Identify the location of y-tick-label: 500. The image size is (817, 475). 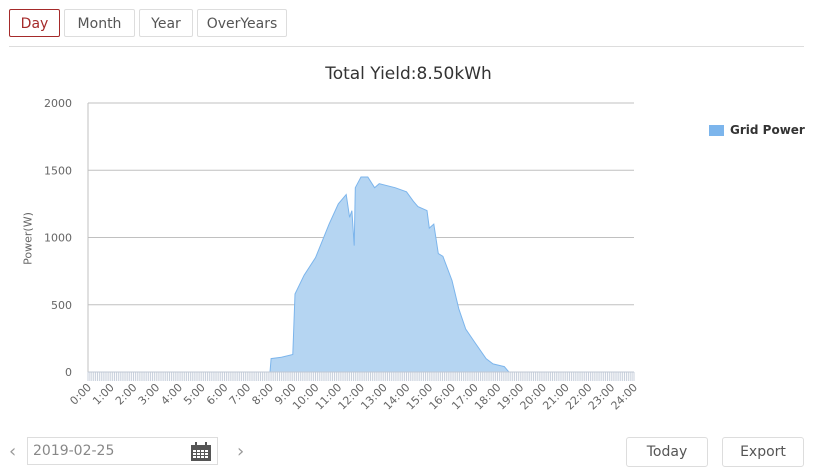
(61, 305).